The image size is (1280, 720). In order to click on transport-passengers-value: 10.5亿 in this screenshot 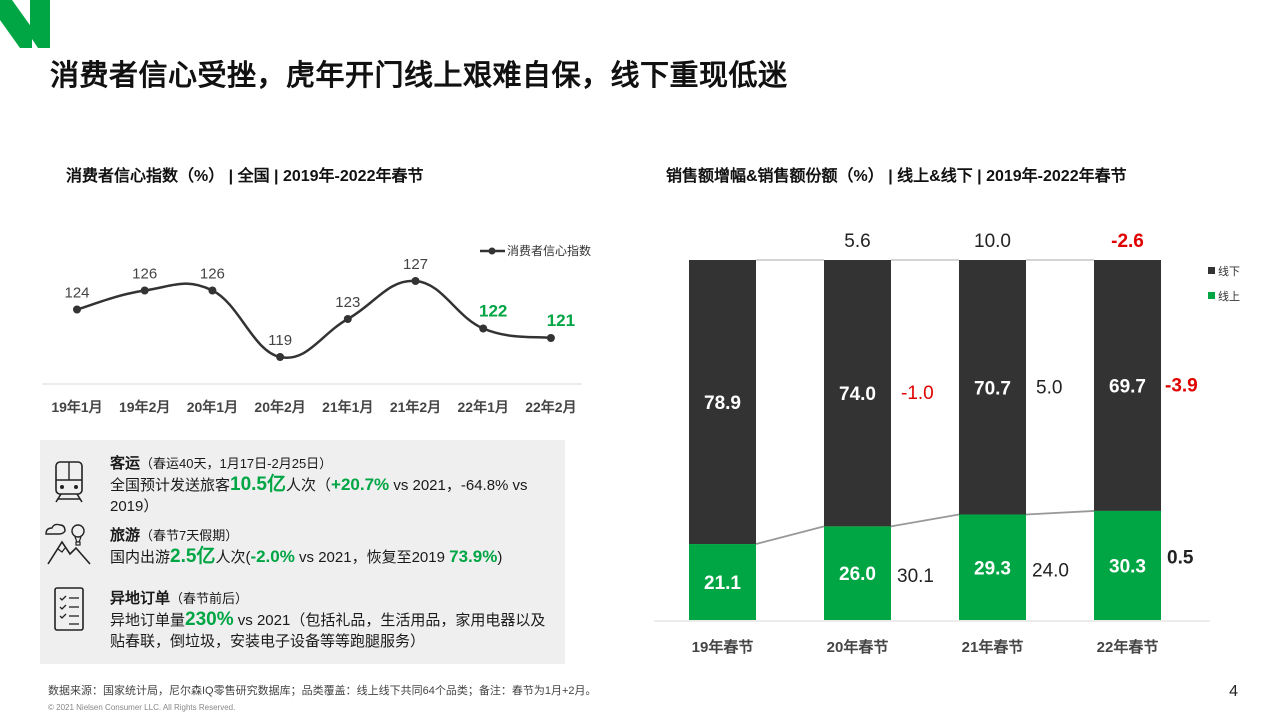, I will do `click(258, 484)`.